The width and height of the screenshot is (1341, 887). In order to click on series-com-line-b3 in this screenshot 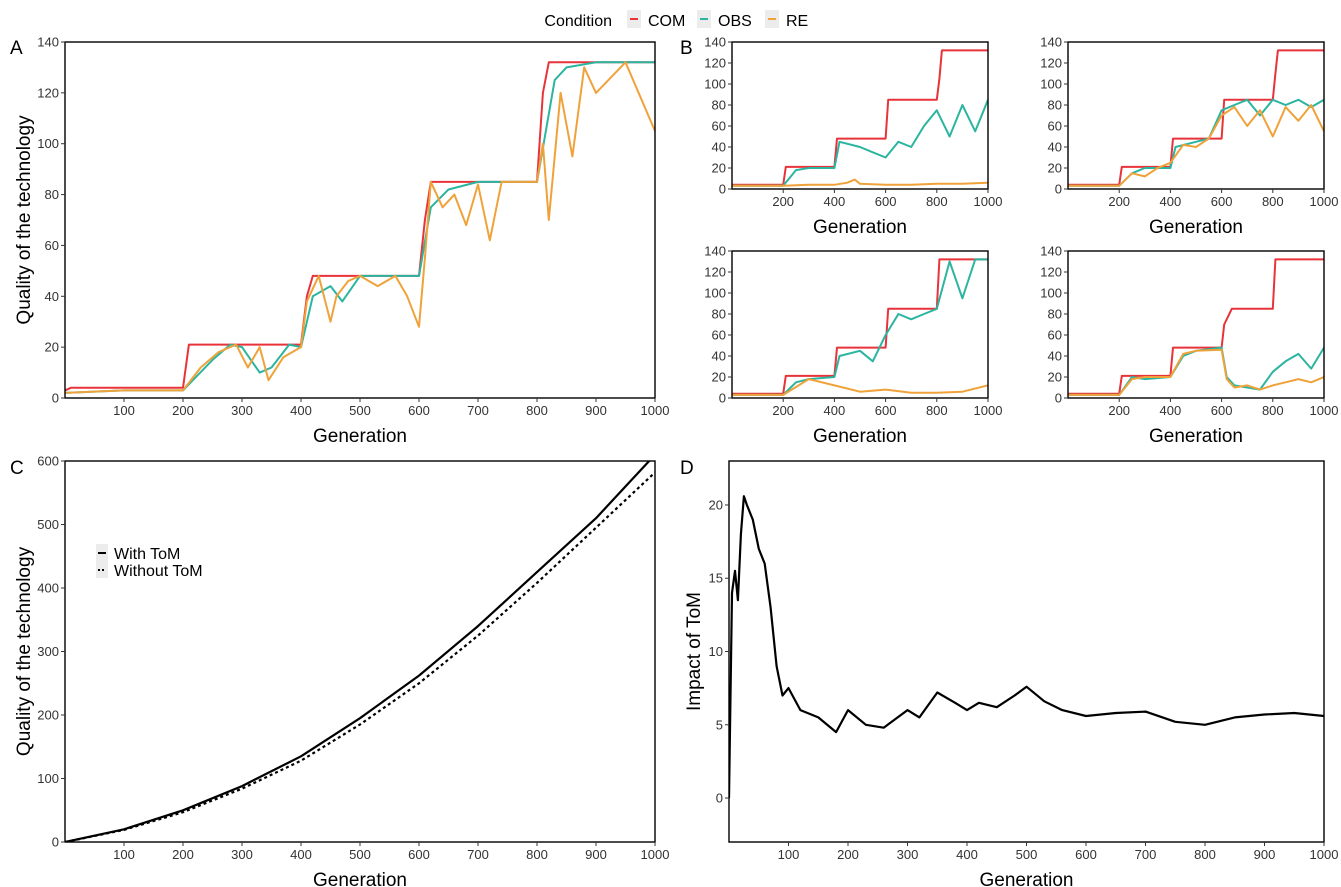, I will do `click(860, 326)`.